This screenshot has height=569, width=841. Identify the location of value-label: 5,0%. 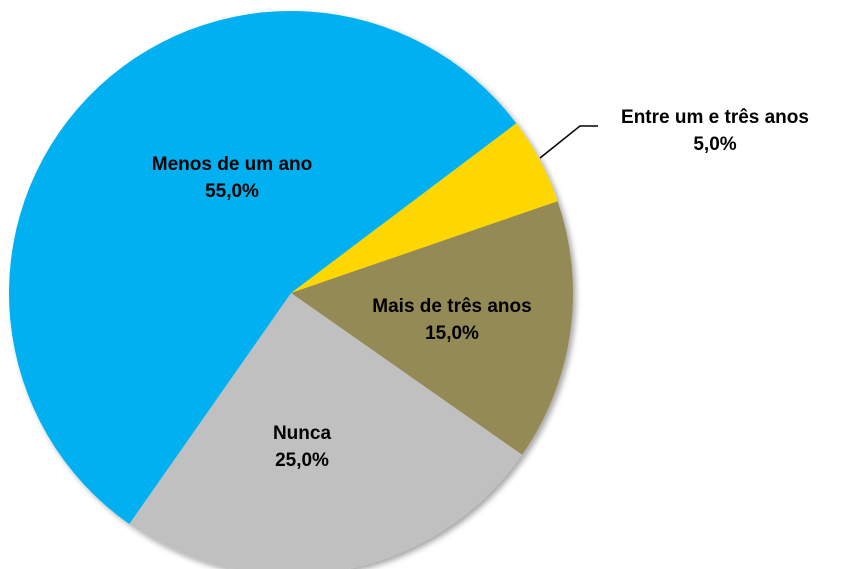
(714, 144).